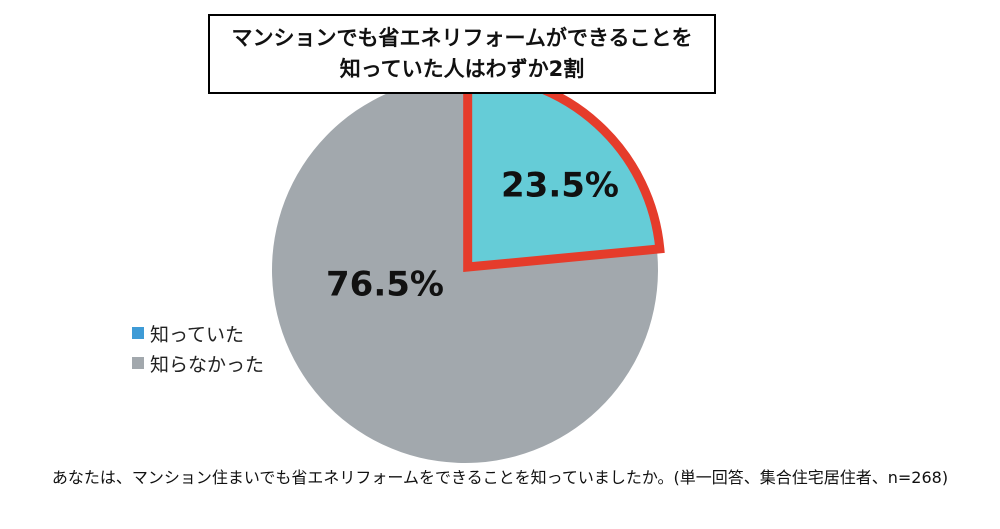  Describe the element at coordinates (462, 38) in the screenshot. I see `title-line-1: マンションでも省エネリフォームができることを` at that location.